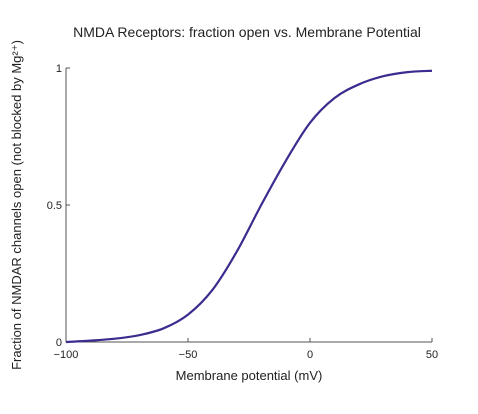 The image size is (478, 414). I want to click on x-tick-label: −50, so click(188, 355).